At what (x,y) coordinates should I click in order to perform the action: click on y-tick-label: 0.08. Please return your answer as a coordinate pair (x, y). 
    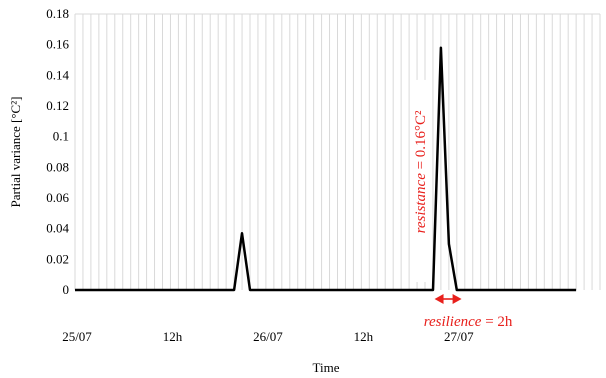
    Looking at the image, I should click on (57, 166).